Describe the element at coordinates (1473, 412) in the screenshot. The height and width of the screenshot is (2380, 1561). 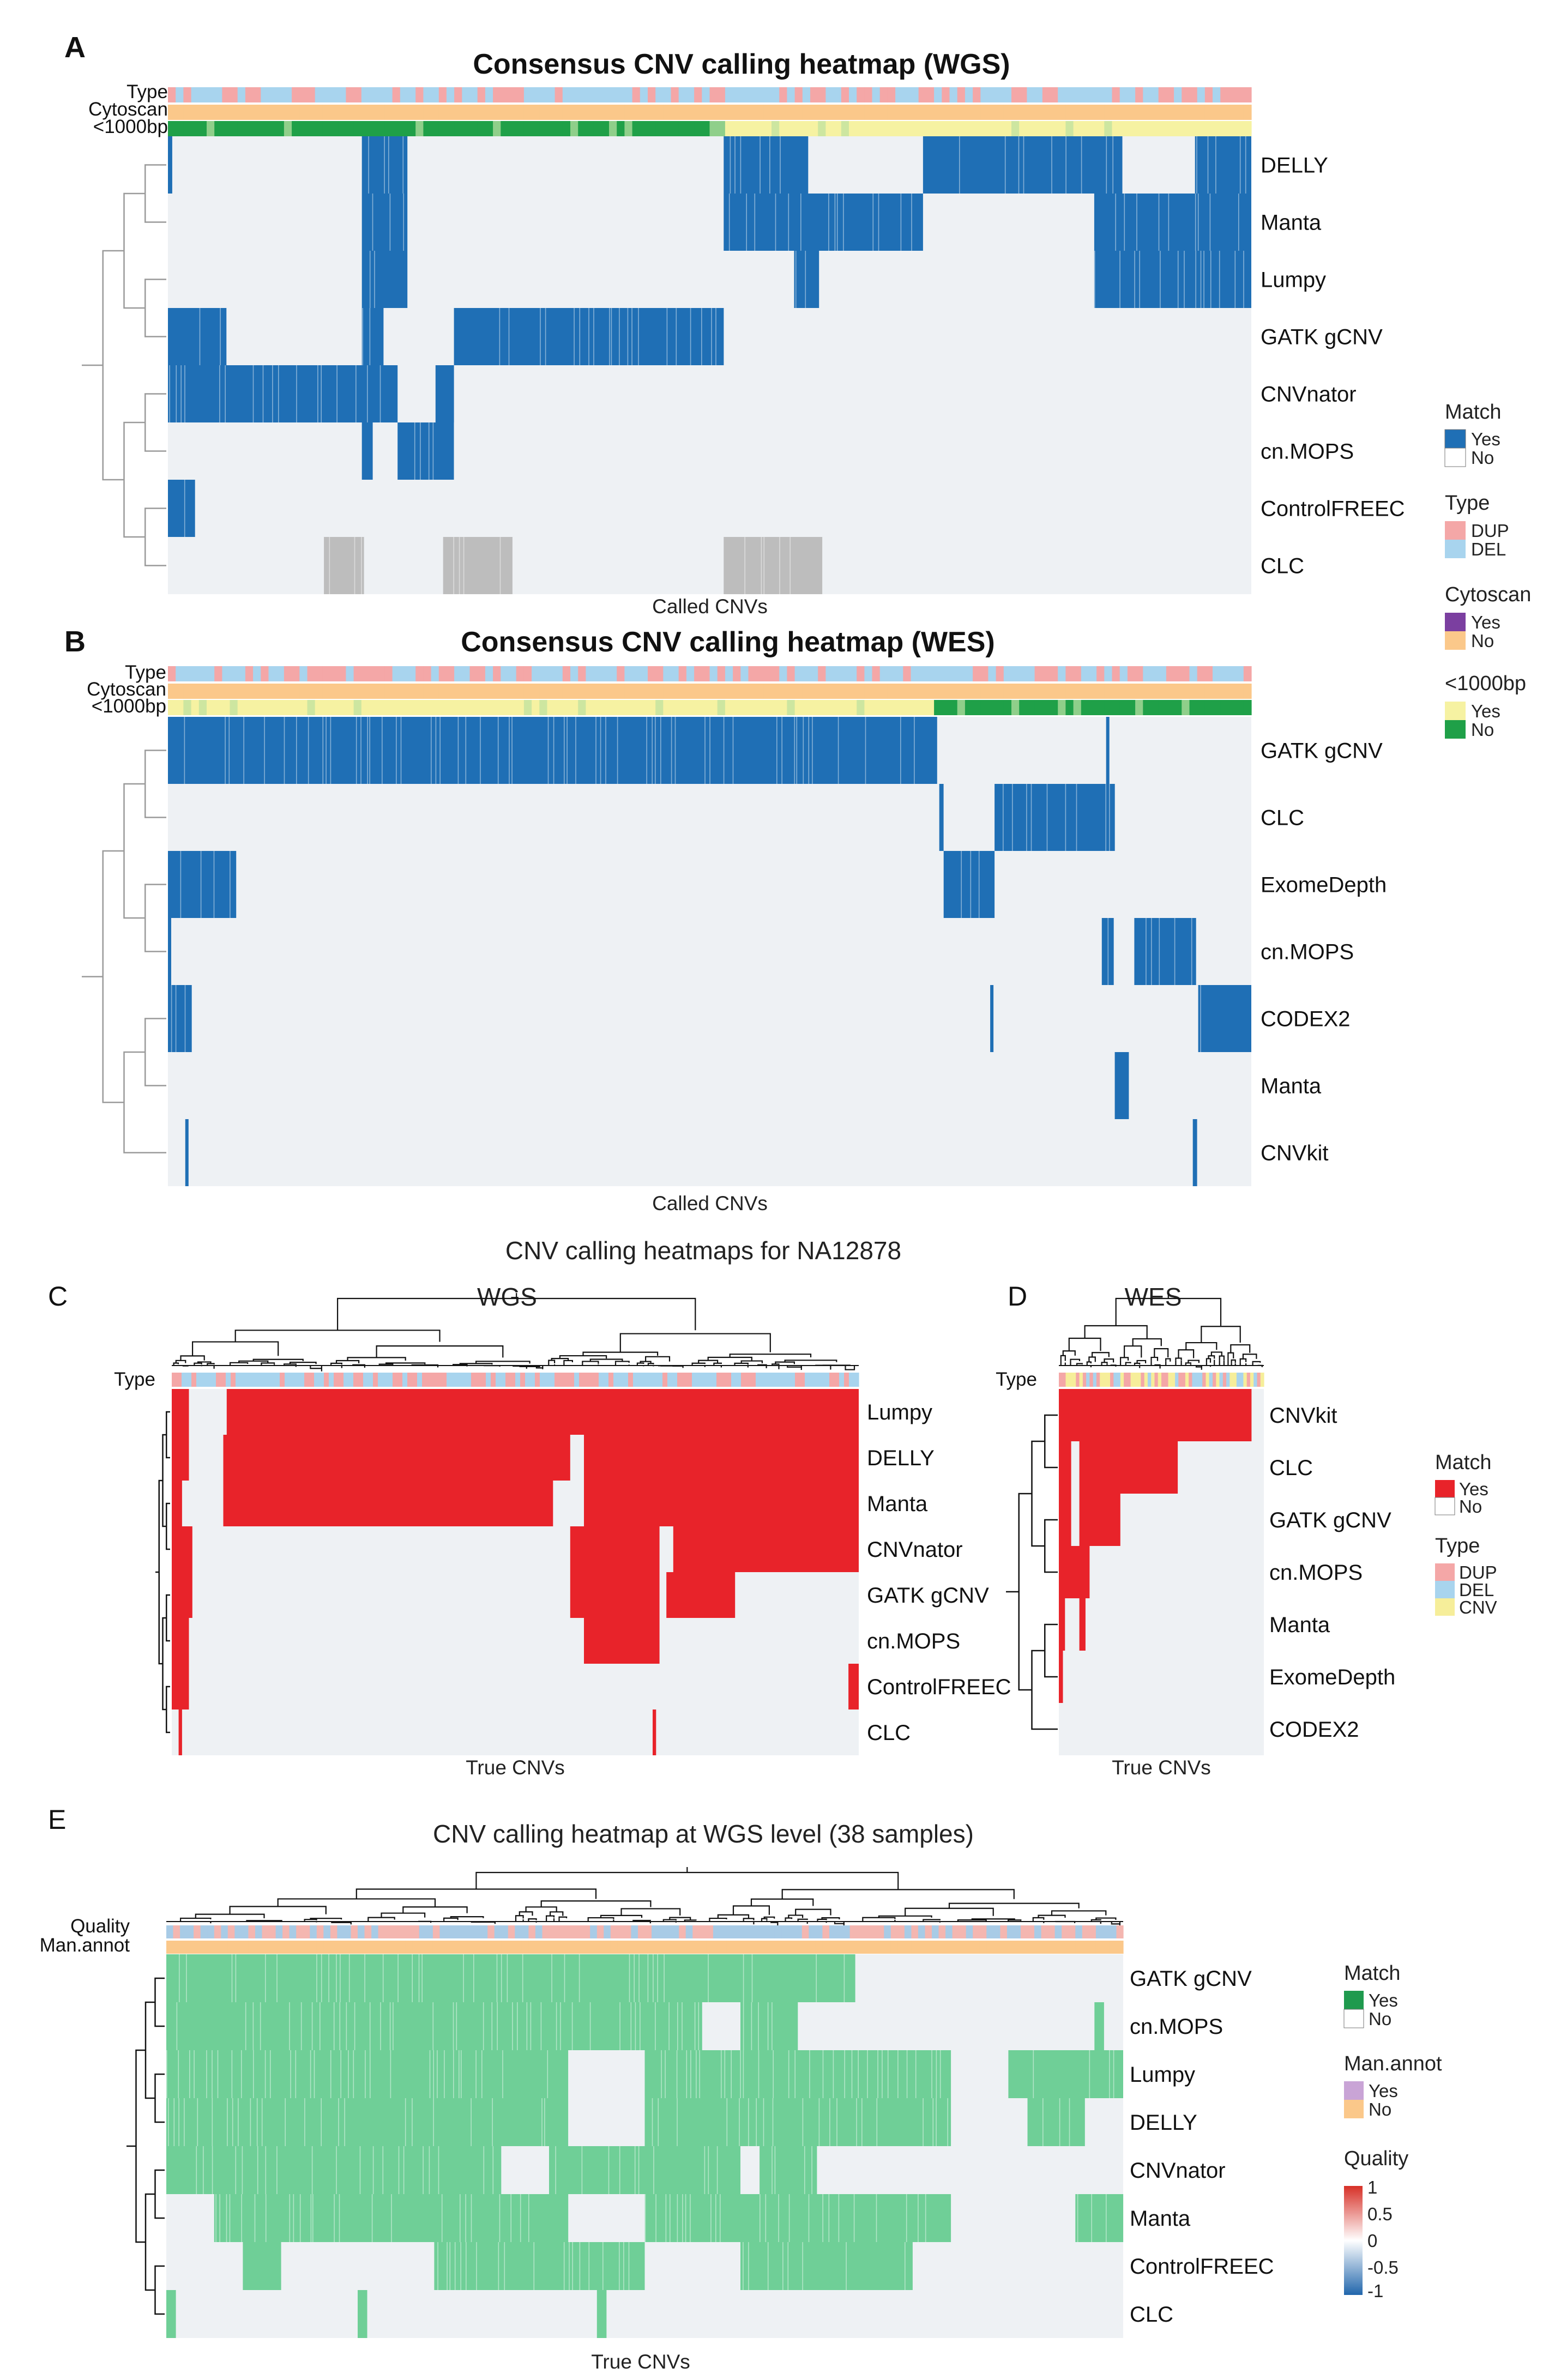
I see `legend-ab-match-title: Match` at that location.